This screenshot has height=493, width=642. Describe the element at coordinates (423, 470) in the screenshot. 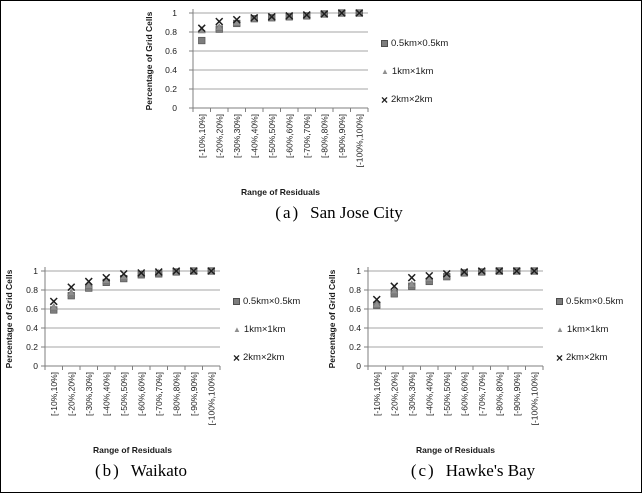

I see `caption-index: (c)` at that location.